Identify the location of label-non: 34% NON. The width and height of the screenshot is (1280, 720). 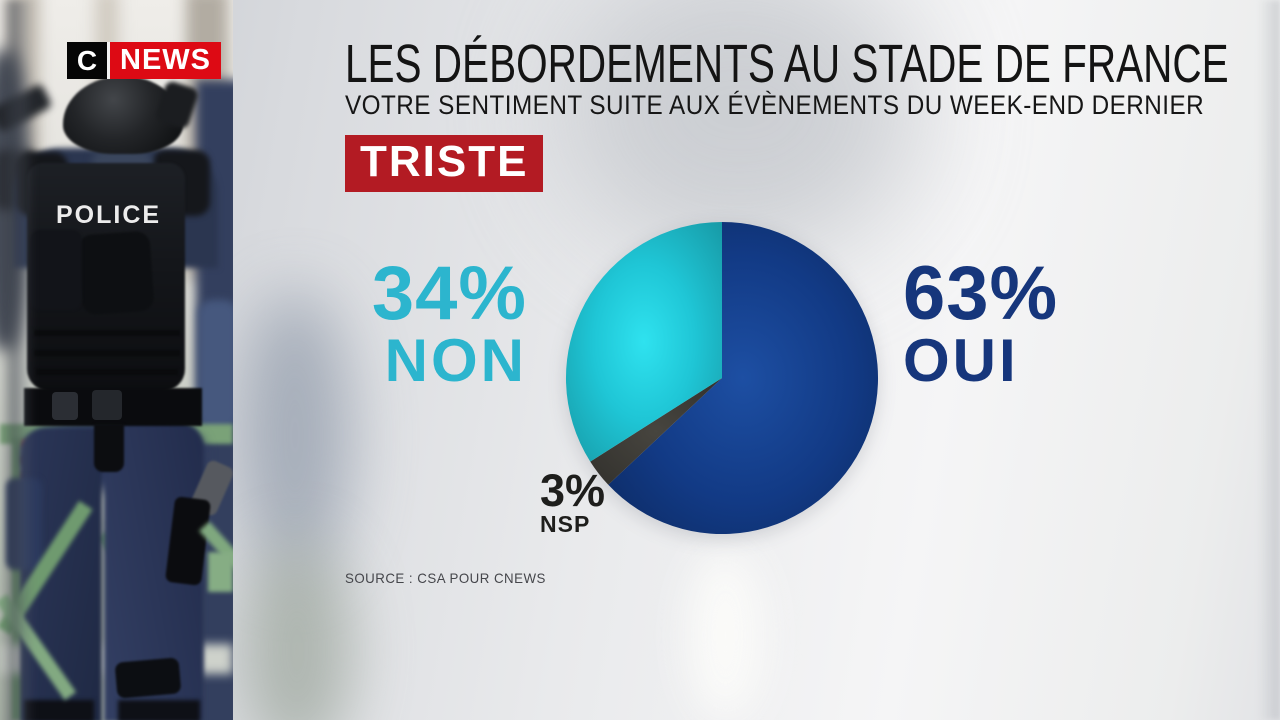
(449, 323).